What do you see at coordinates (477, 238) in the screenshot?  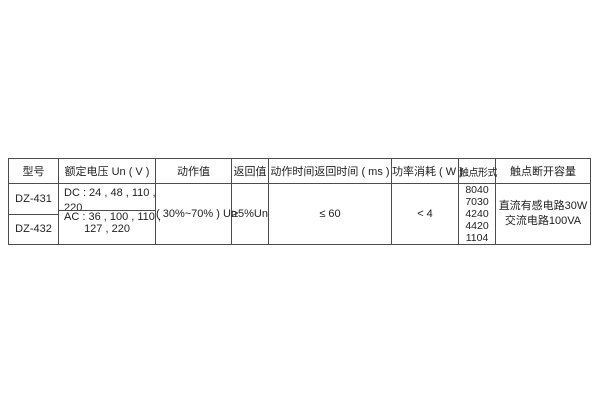 I see `contact-form-value: 1104` at bounding box center [477, 238].